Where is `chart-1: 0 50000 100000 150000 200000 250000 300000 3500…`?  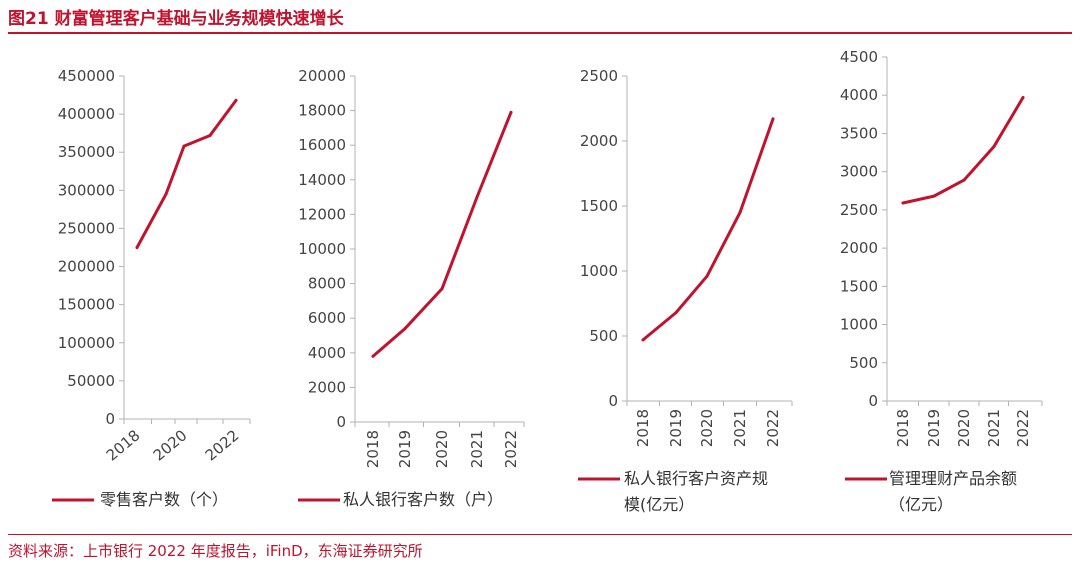 chart-1: 0 50000 100000 150000 200000 250000 300000 3500… is located at coordinates (151, 288).